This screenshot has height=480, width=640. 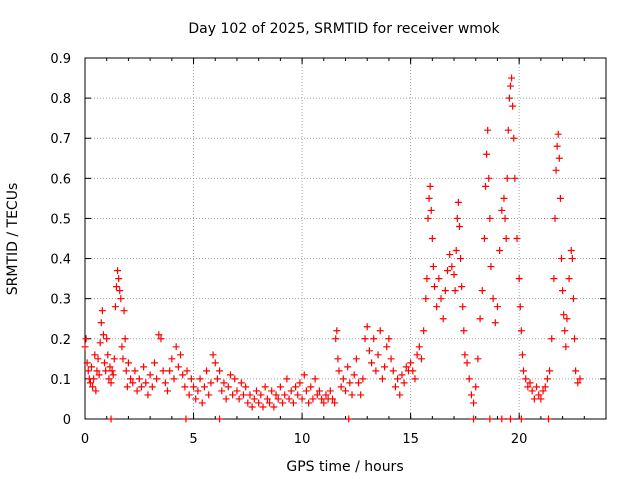 I want to click on y-tick-label: 0.9, so click(x=60, y=59).